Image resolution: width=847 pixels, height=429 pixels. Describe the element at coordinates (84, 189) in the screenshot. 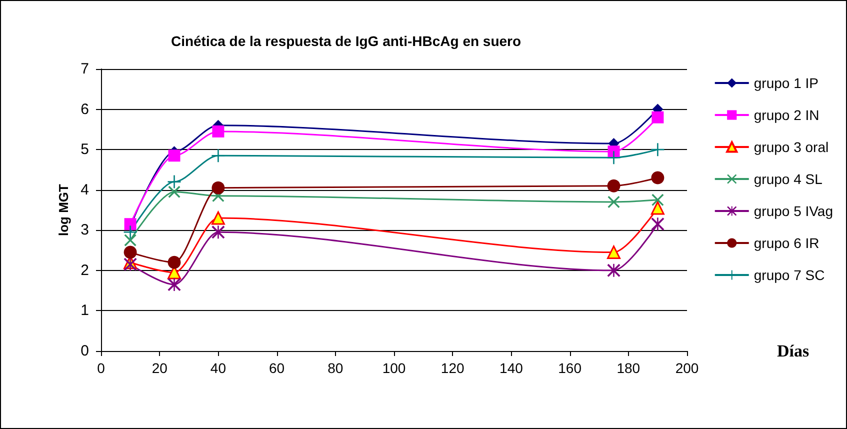

I see `y-tick-label: 4` at that location.